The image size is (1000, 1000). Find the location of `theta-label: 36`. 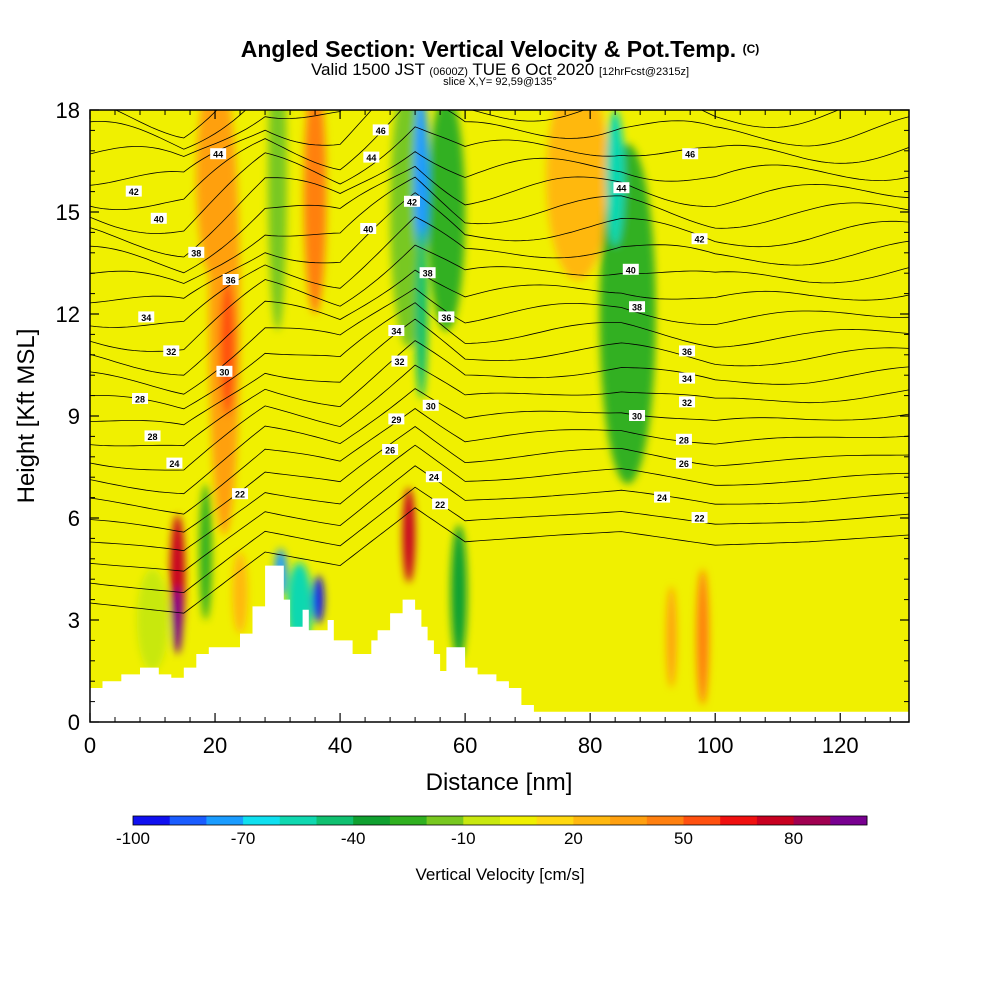

theta-label: 36 is located at coordinates (446, 317).